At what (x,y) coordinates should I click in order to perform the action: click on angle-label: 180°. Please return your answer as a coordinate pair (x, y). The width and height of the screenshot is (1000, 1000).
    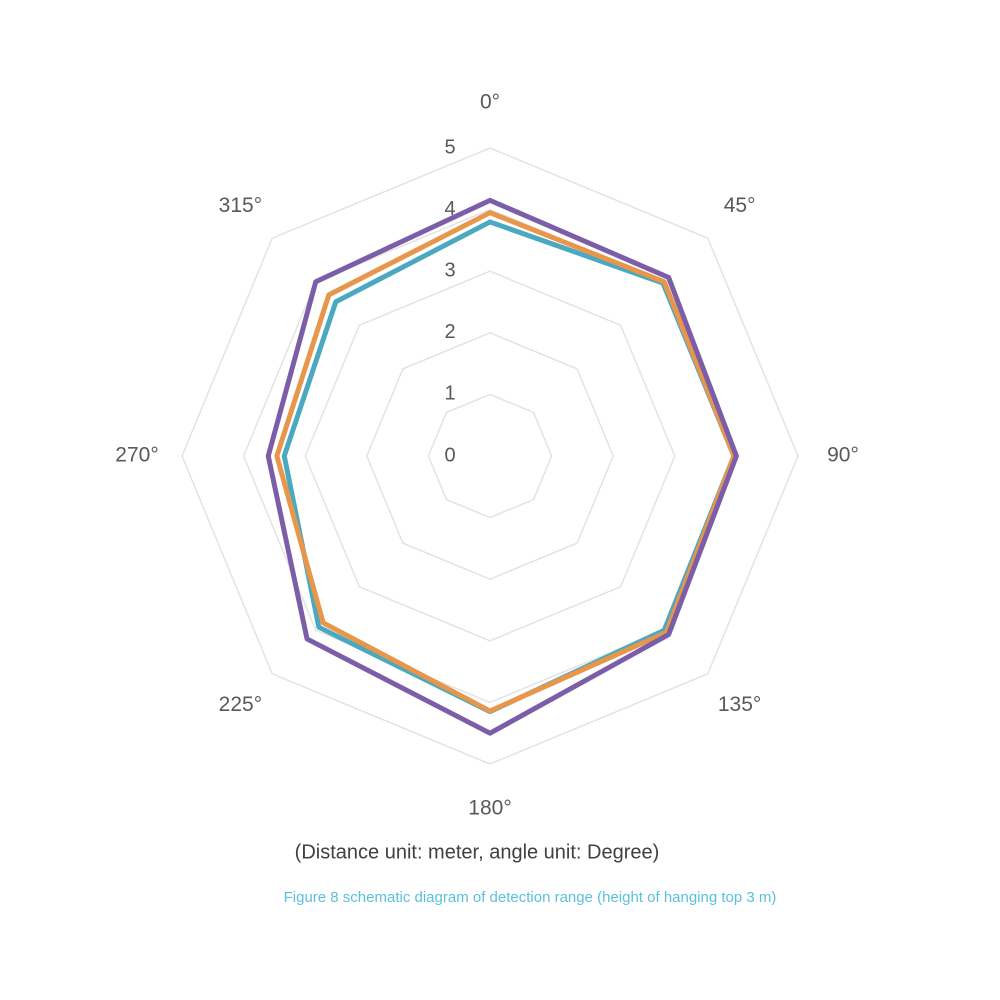
    Looking at the image, I should click on (489, 808).